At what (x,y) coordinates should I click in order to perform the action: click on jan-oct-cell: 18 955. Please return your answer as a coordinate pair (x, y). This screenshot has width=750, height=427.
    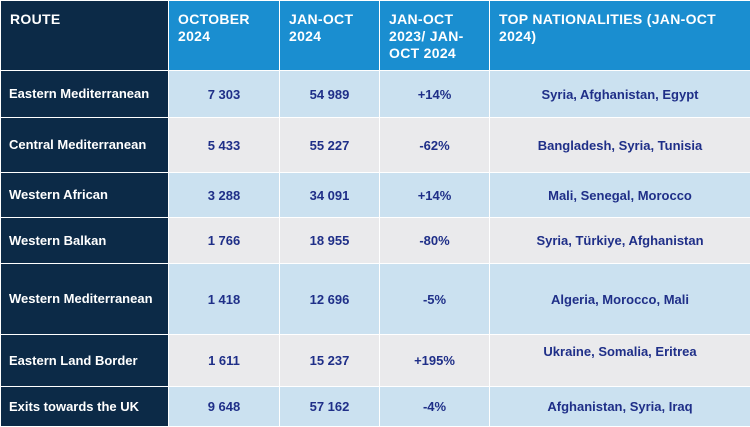
    Looking at the image, I should click on (330, 241).